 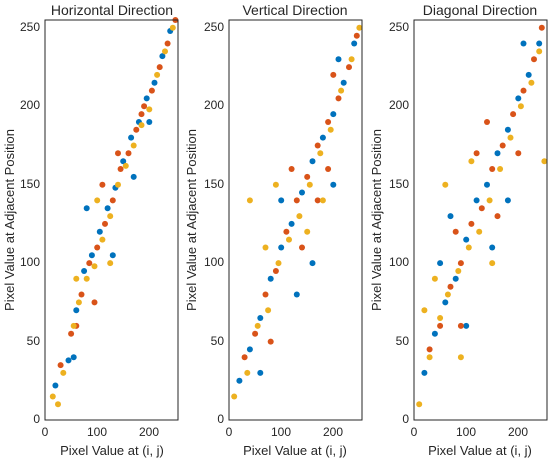 What do you see at coordinates (405, 419) in the screenshot?
I see `y-tick-label: 0` at bounding box center [405, 419].